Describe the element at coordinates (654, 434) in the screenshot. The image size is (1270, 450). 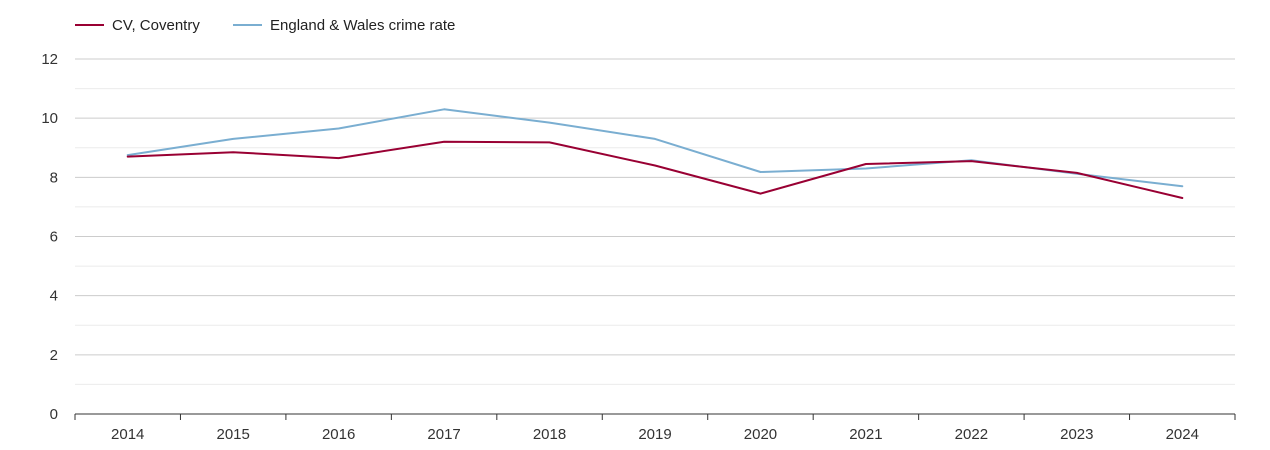
I see `x-tick-label: 2019` at that location.